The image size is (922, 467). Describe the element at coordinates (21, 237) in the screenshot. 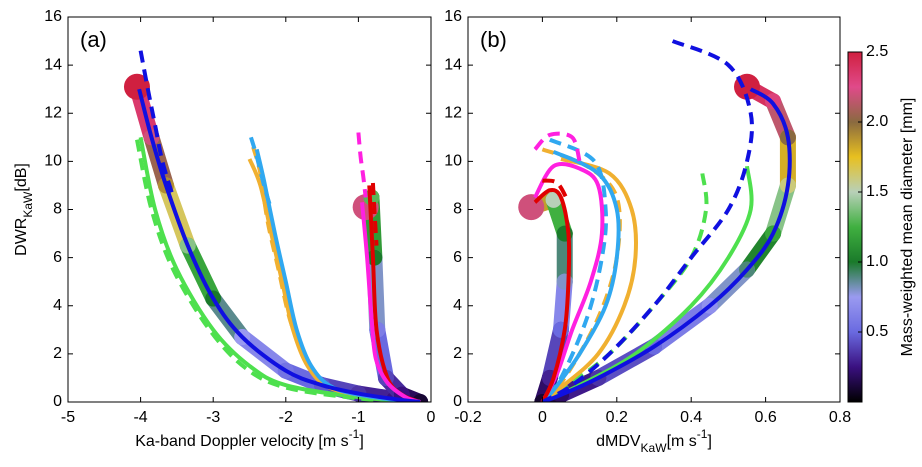

I see `label-part: DWR` at that location.